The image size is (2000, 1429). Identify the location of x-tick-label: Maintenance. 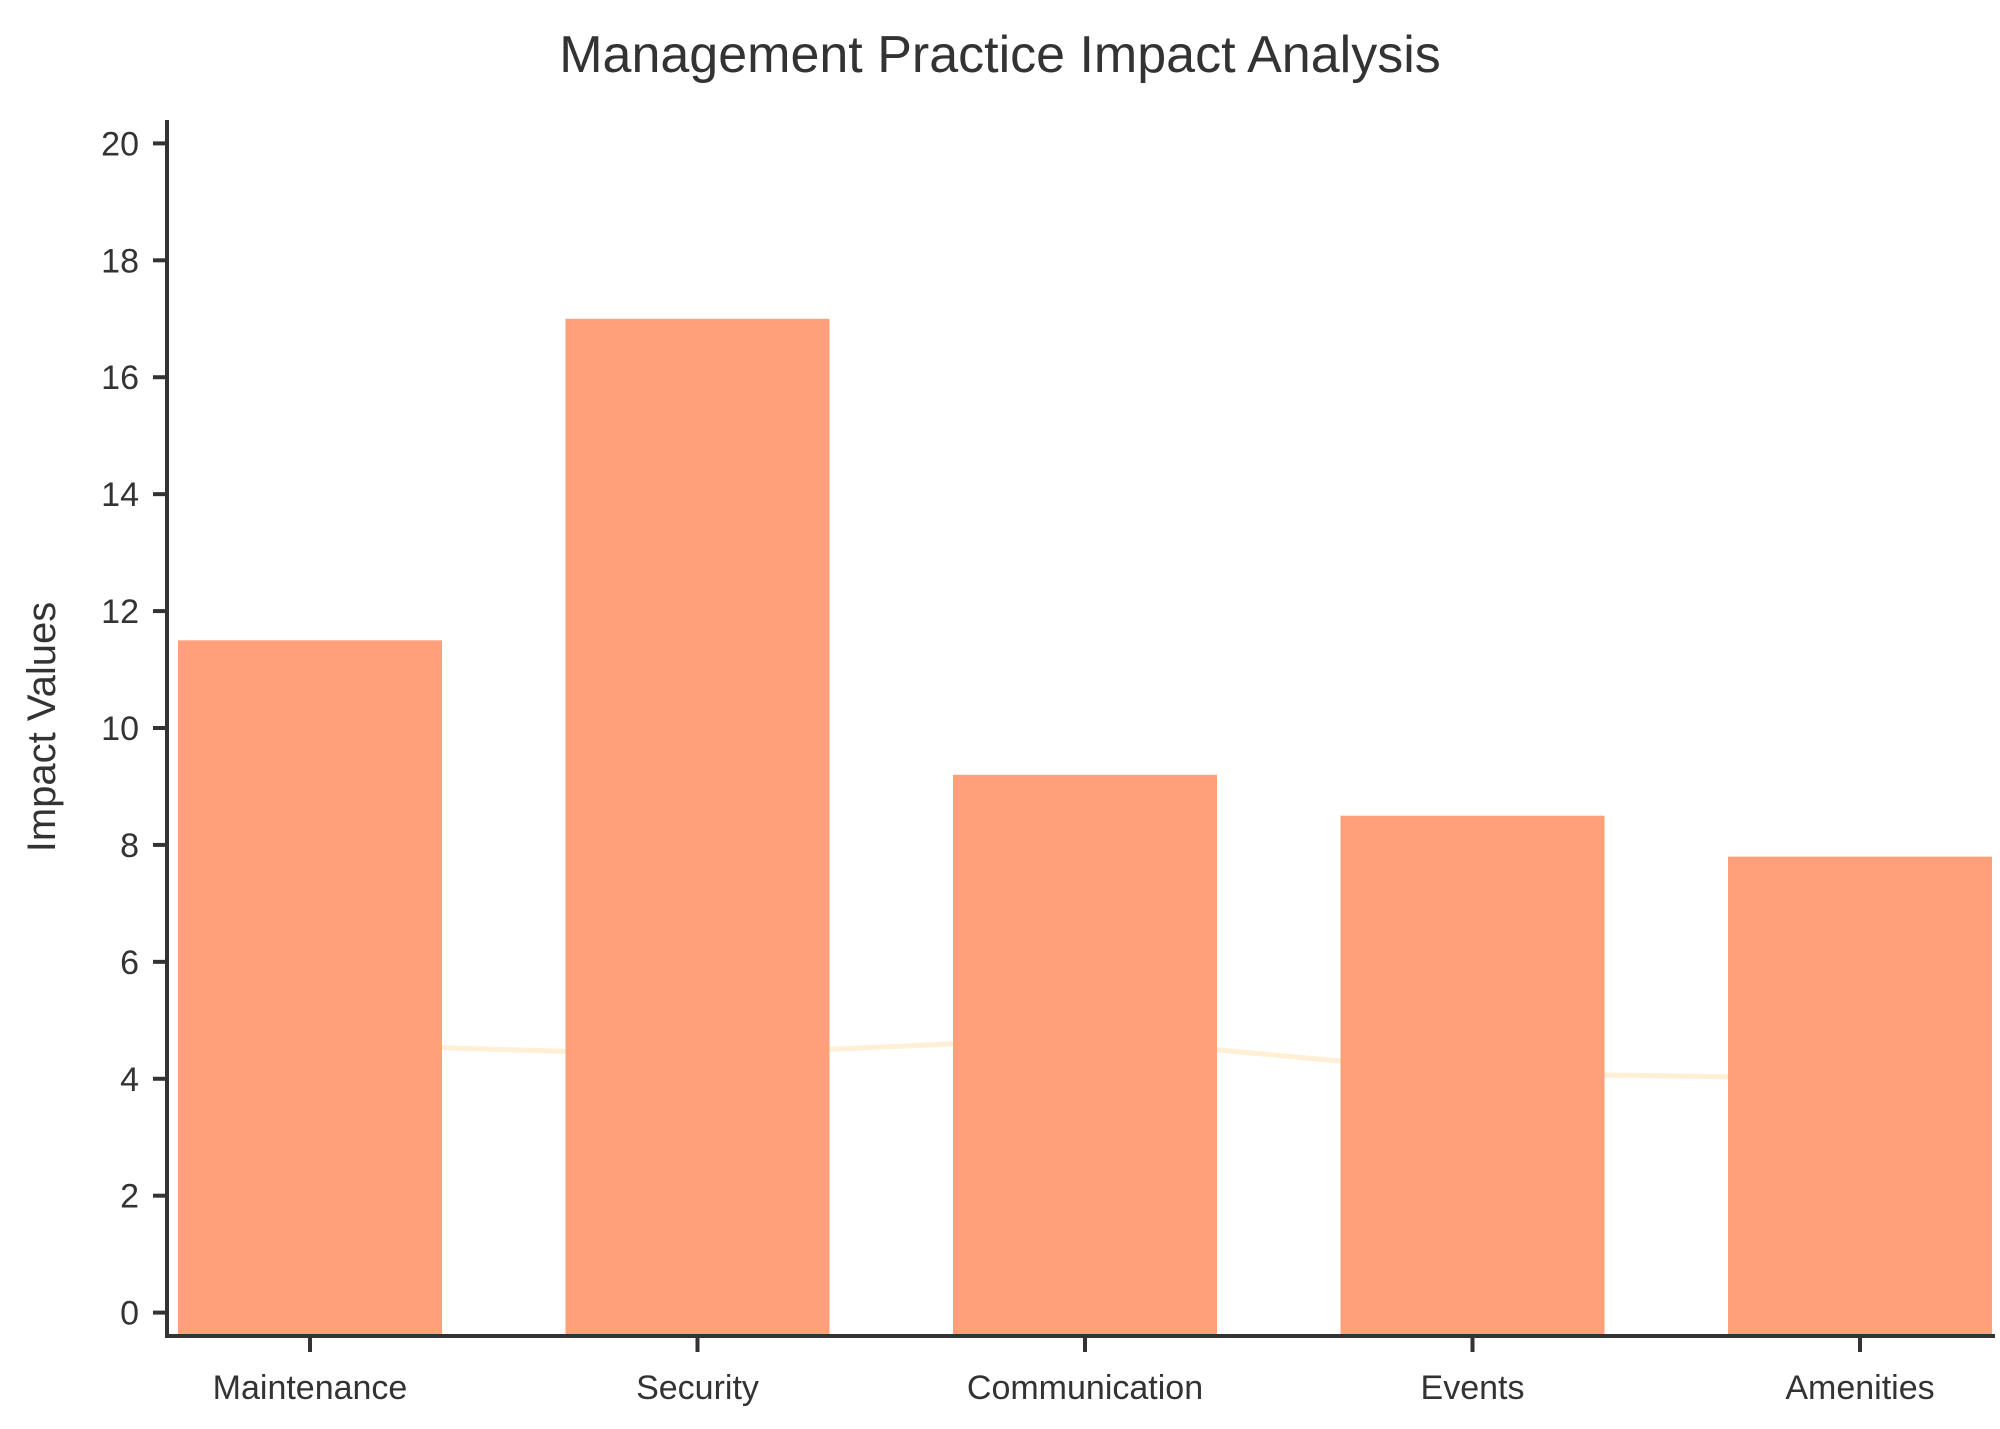
(310, 1388).